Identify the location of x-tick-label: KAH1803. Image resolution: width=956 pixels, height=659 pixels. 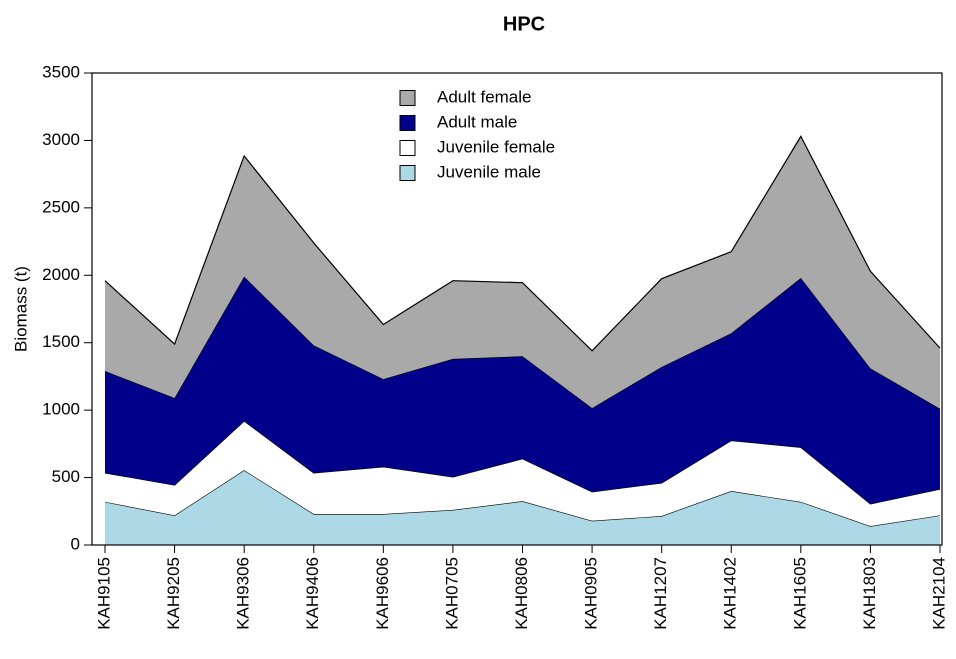
(869, 593).